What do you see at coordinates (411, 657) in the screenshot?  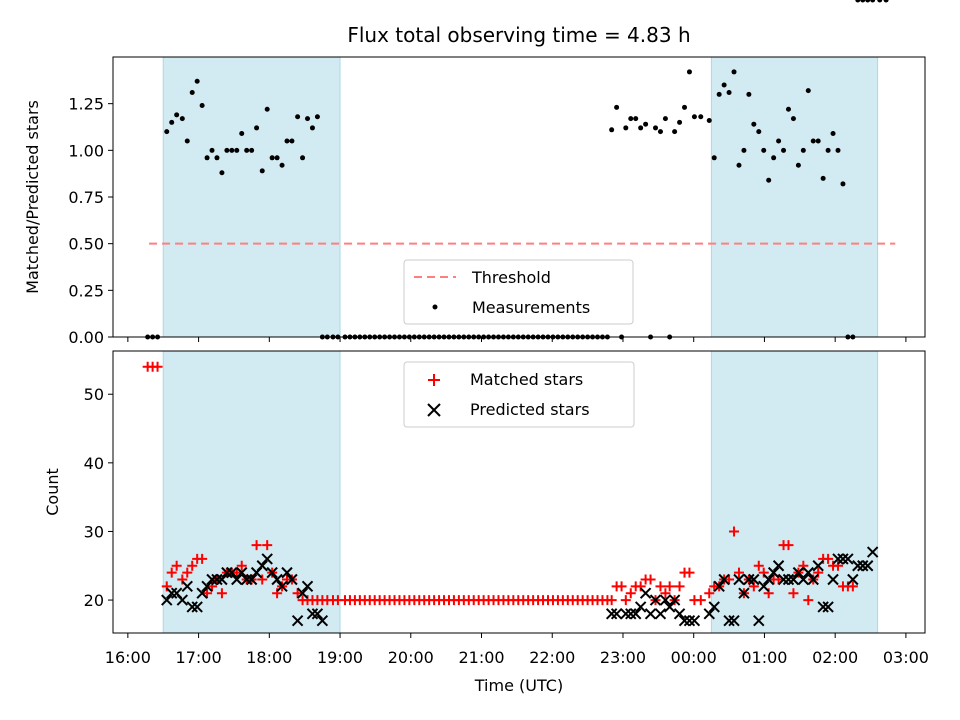 I see `x-tick-label: 20:00` at bounding box center [411, 657].